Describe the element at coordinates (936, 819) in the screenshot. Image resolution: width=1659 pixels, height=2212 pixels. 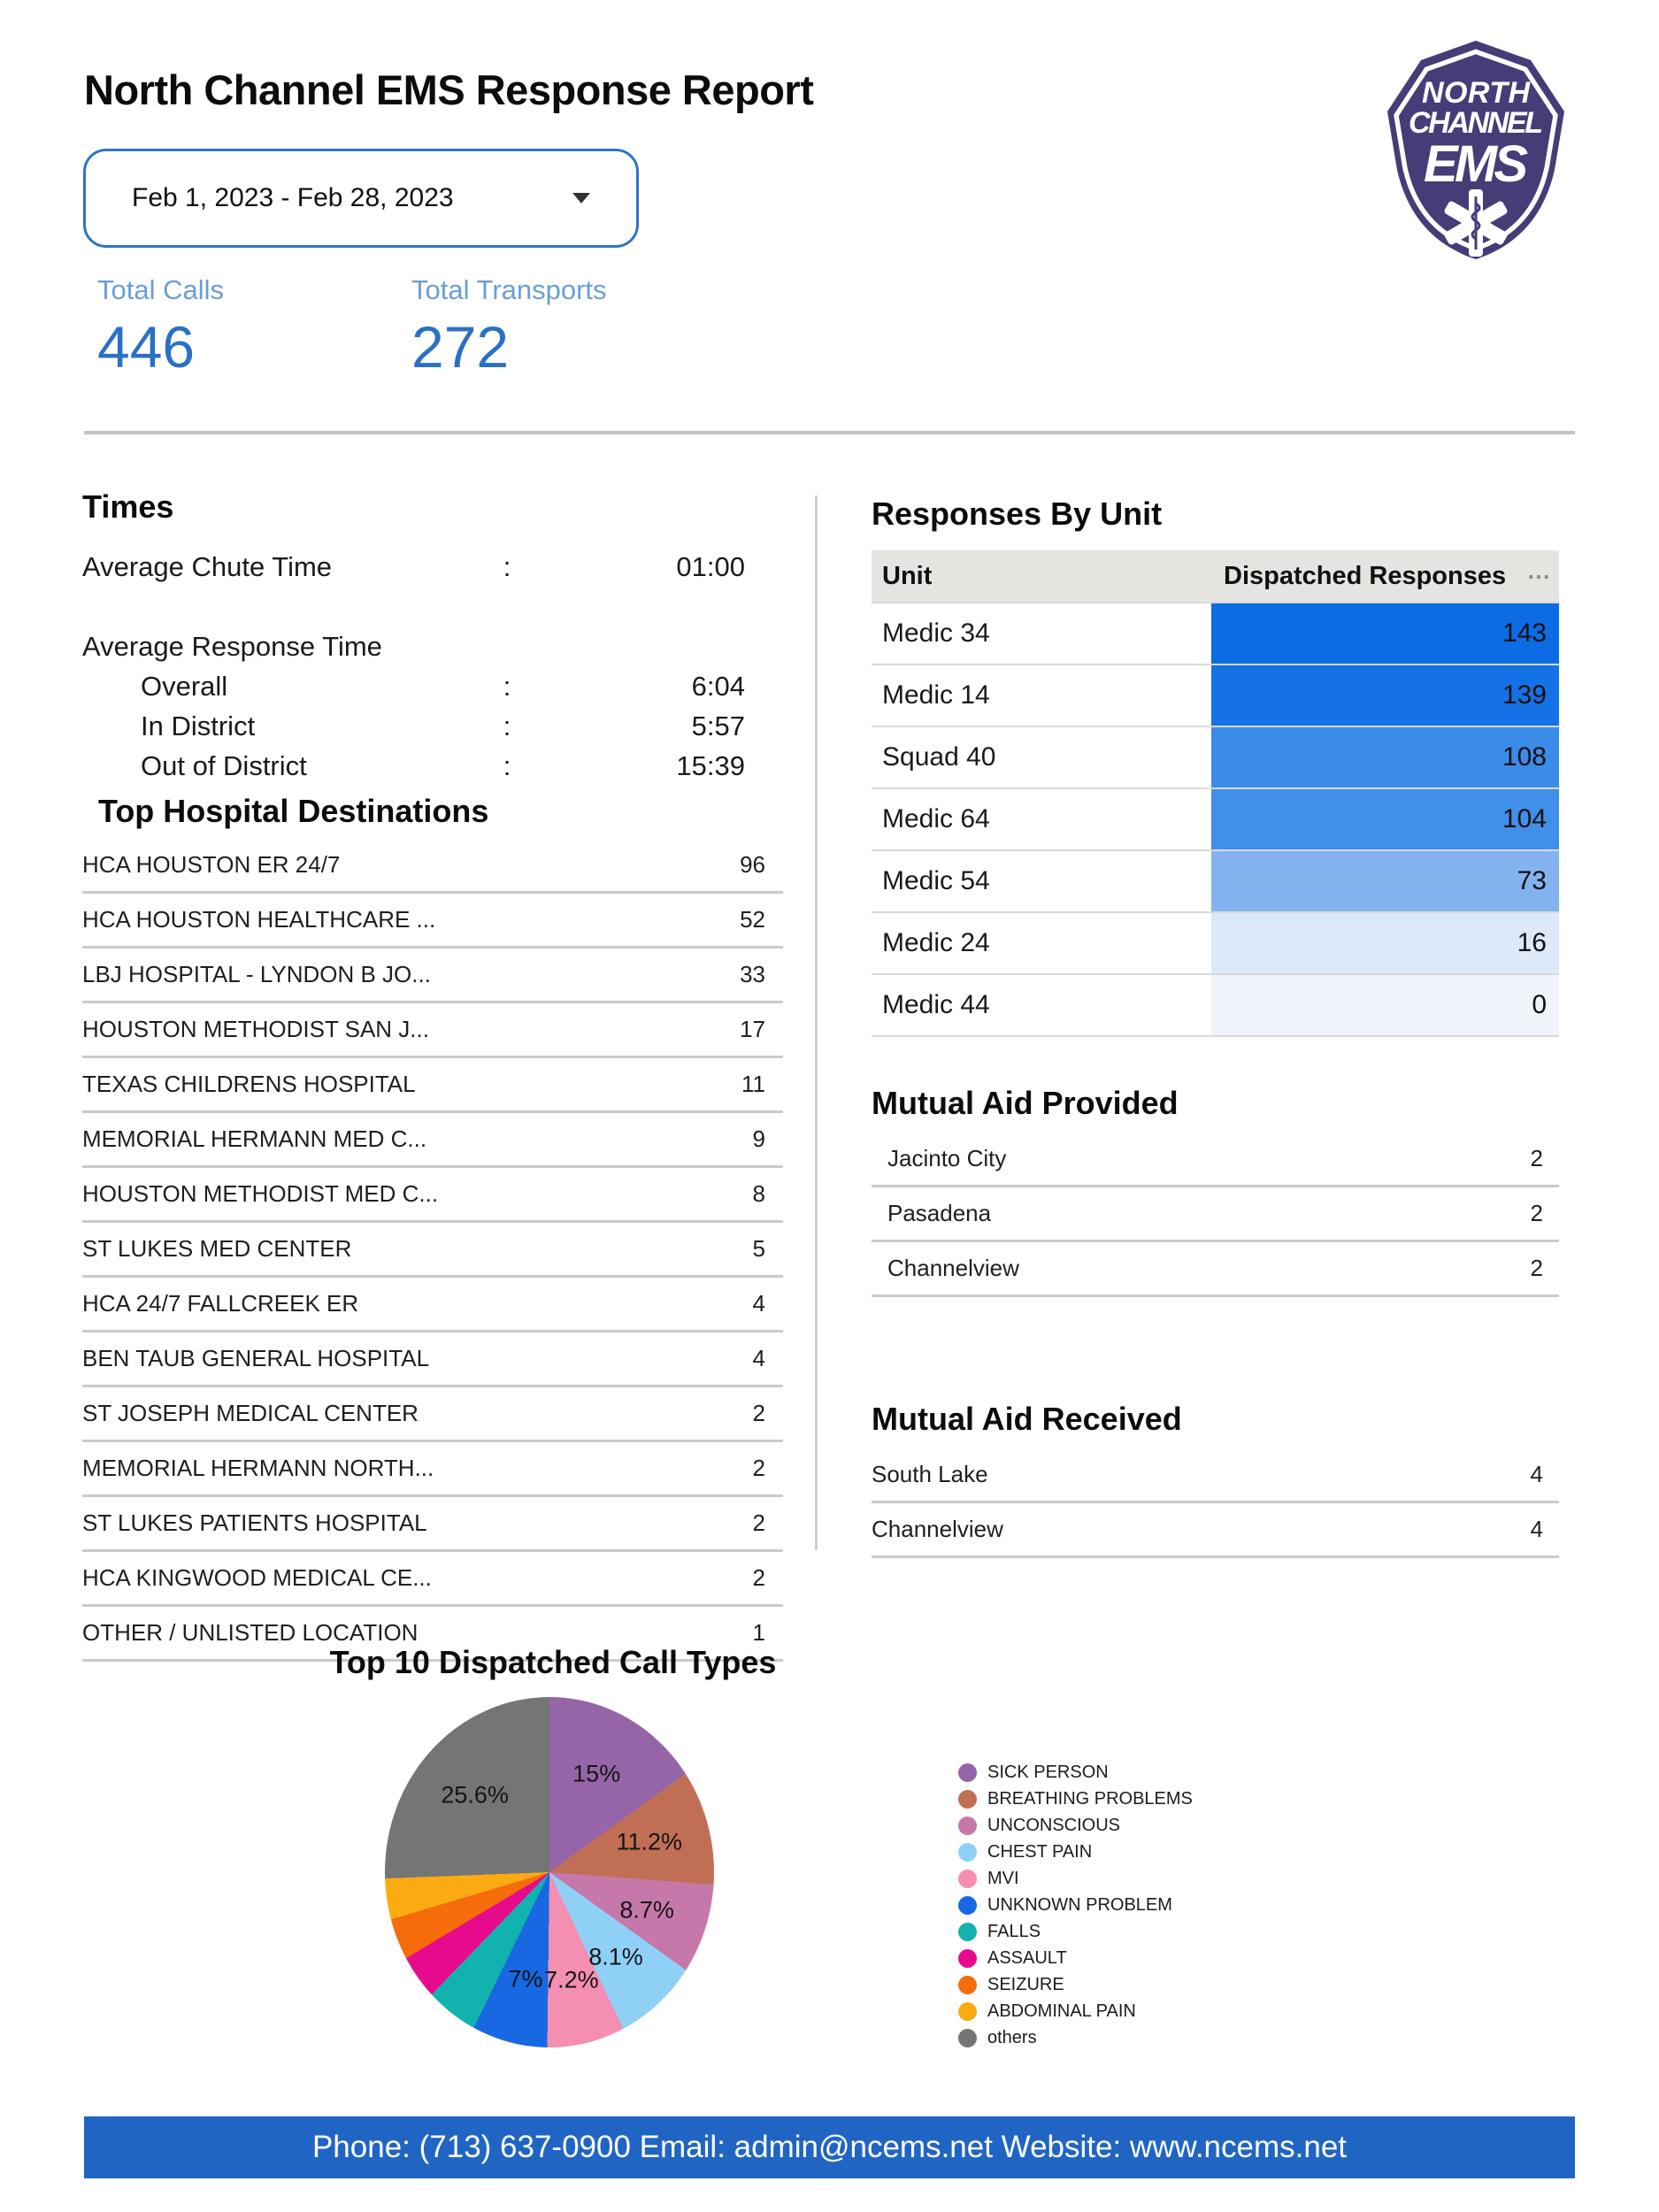
I see `unit-name-cell: Medic 64` at that location.